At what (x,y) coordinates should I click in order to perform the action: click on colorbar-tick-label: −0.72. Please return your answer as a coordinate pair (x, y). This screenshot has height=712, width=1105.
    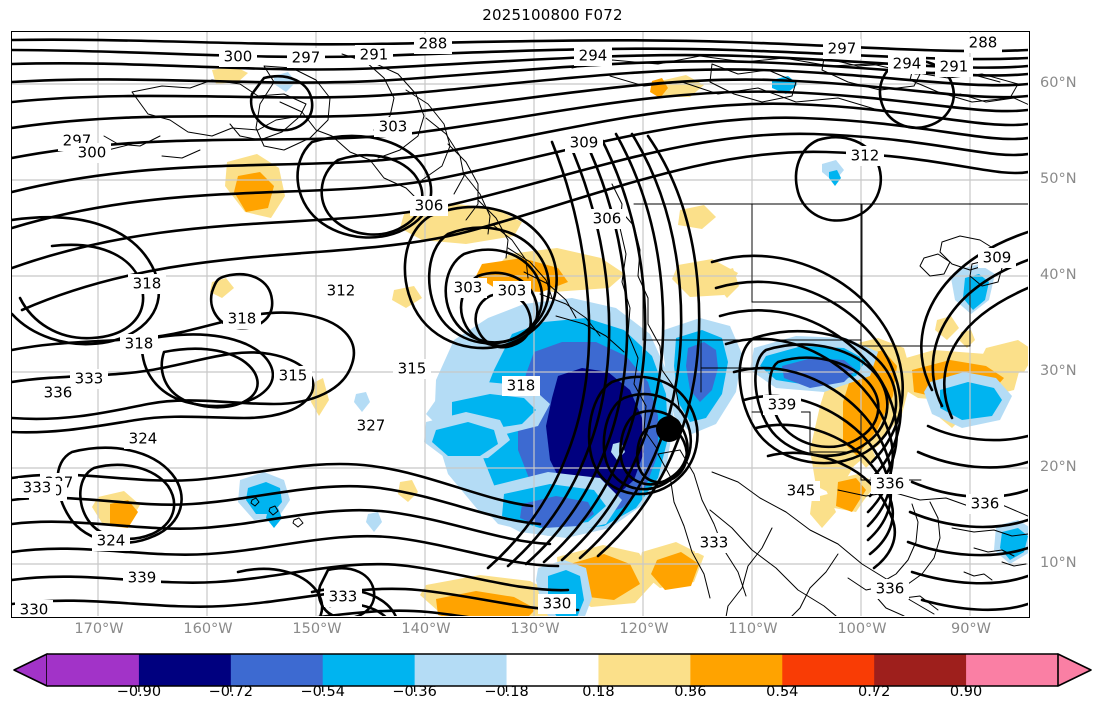
    Looking at the image, I should click on (231, 692).